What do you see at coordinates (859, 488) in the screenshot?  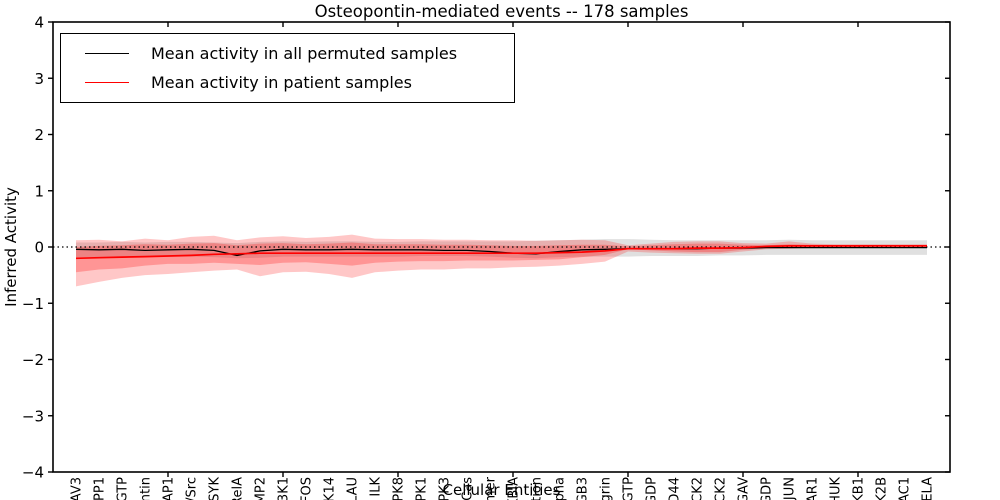 I see `x-tick-label: NFKB1` at bounding box center [859, 488].